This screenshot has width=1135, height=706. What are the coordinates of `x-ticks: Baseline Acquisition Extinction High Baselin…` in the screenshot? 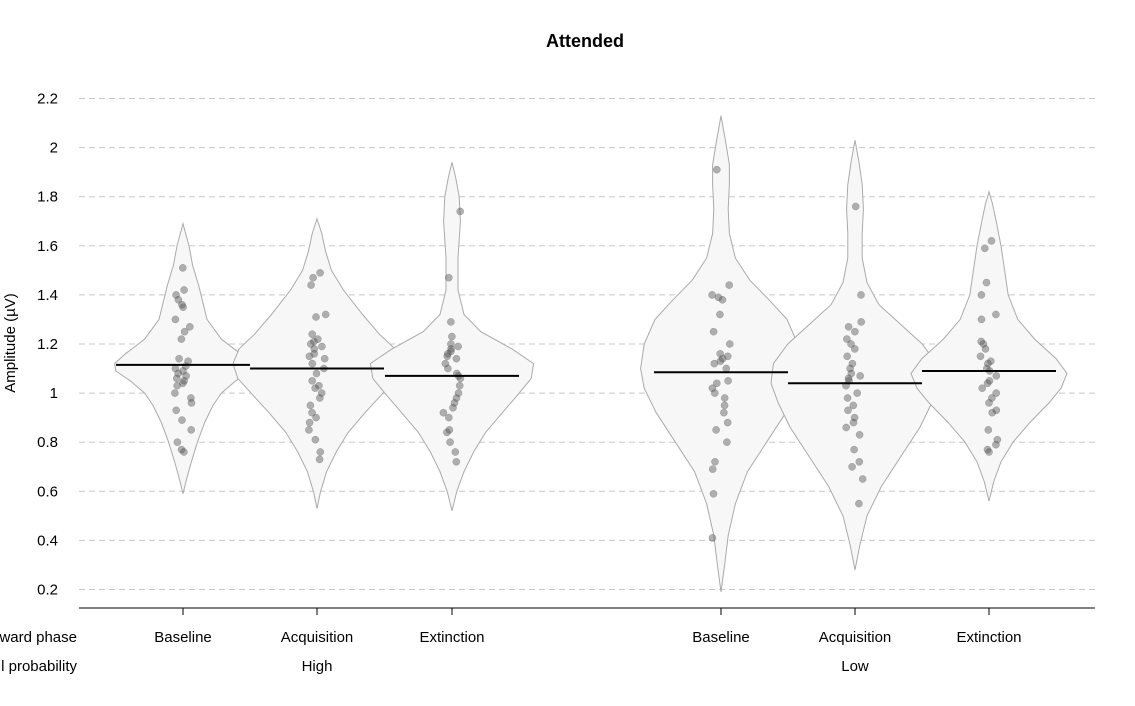 It's located at (588, 641).